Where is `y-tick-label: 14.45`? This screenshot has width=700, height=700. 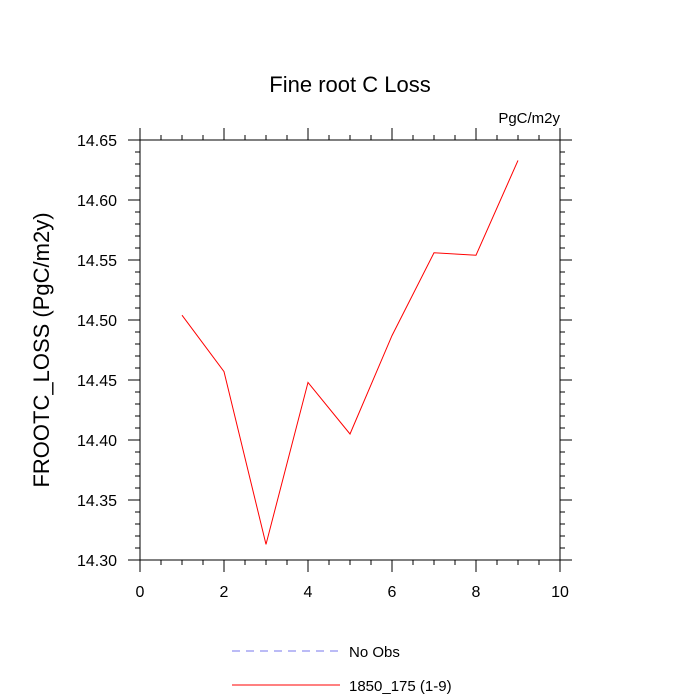 y-tick-label: 14.45 is located at coordinates (97, 381).